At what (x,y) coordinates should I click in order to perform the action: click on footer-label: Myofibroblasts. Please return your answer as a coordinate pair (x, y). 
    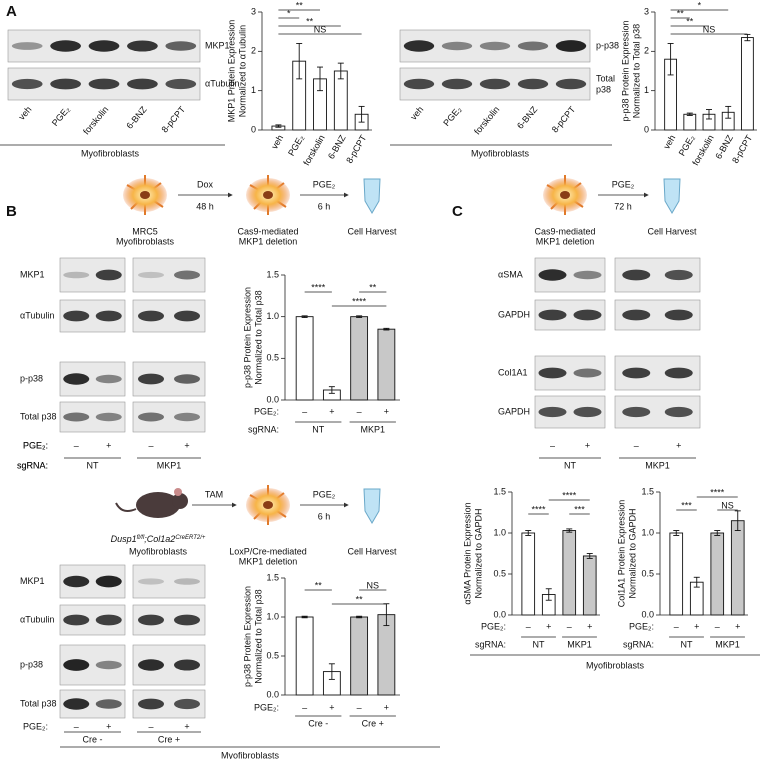
    Looking at the image, I should click on (500, 153).